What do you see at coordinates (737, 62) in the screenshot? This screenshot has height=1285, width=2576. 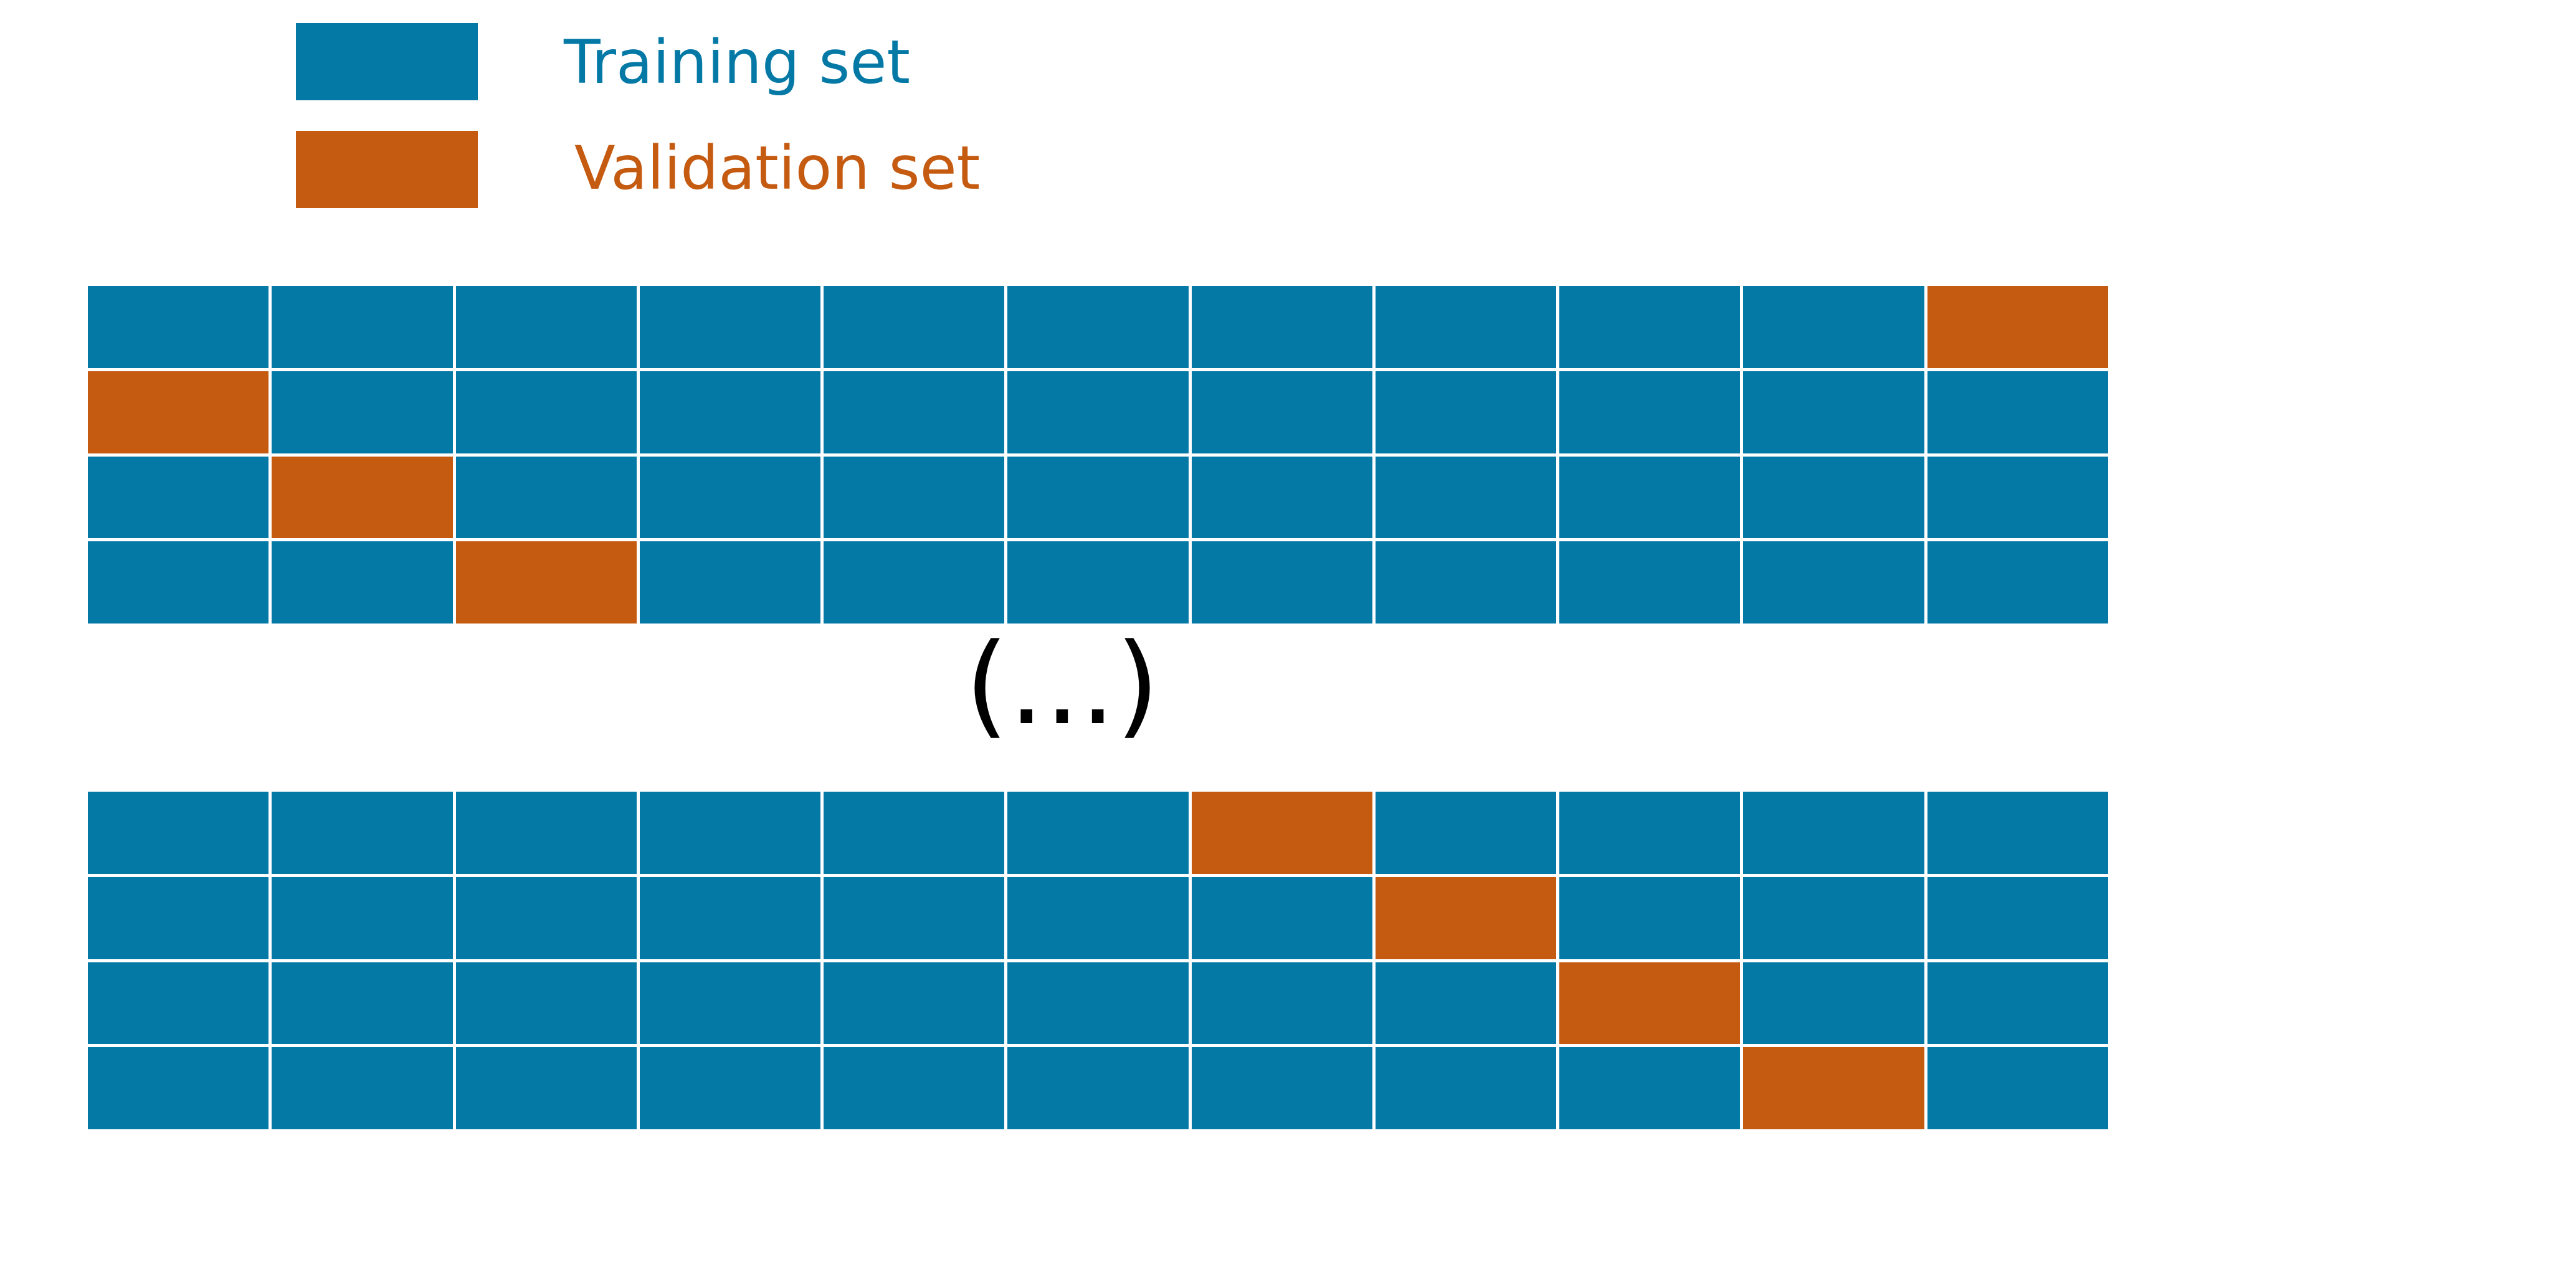 I see `legend-training-label: Training set` at bounding box center [737, 62].